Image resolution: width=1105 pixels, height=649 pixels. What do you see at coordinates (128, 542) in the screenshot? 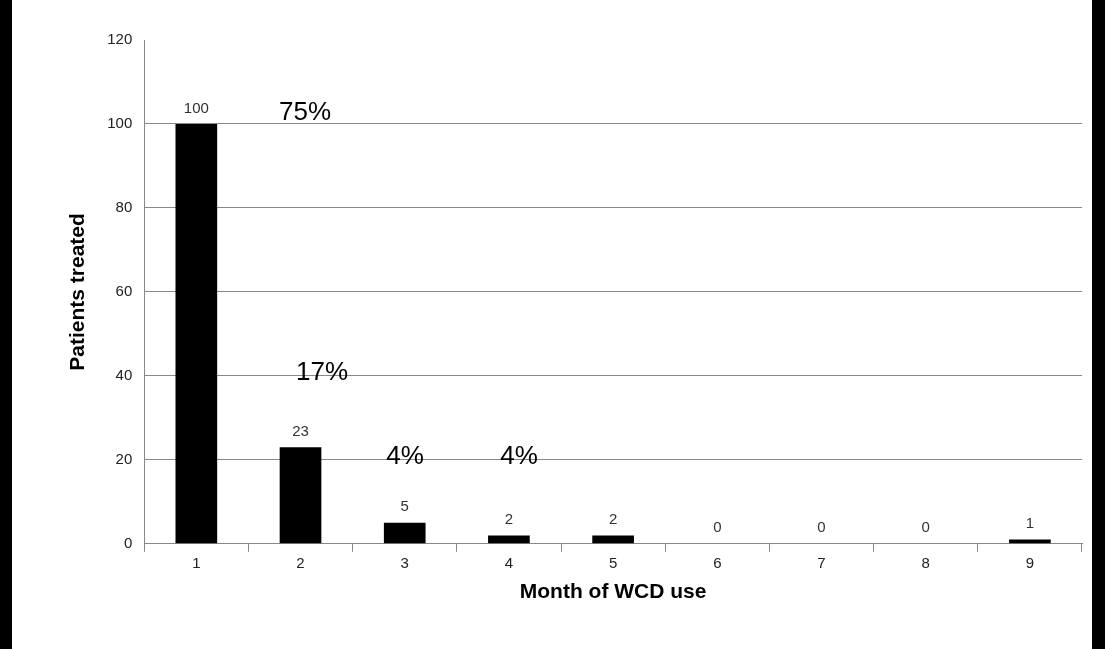
I see `y-tick-label: 0` at bounding box center [128, 542].